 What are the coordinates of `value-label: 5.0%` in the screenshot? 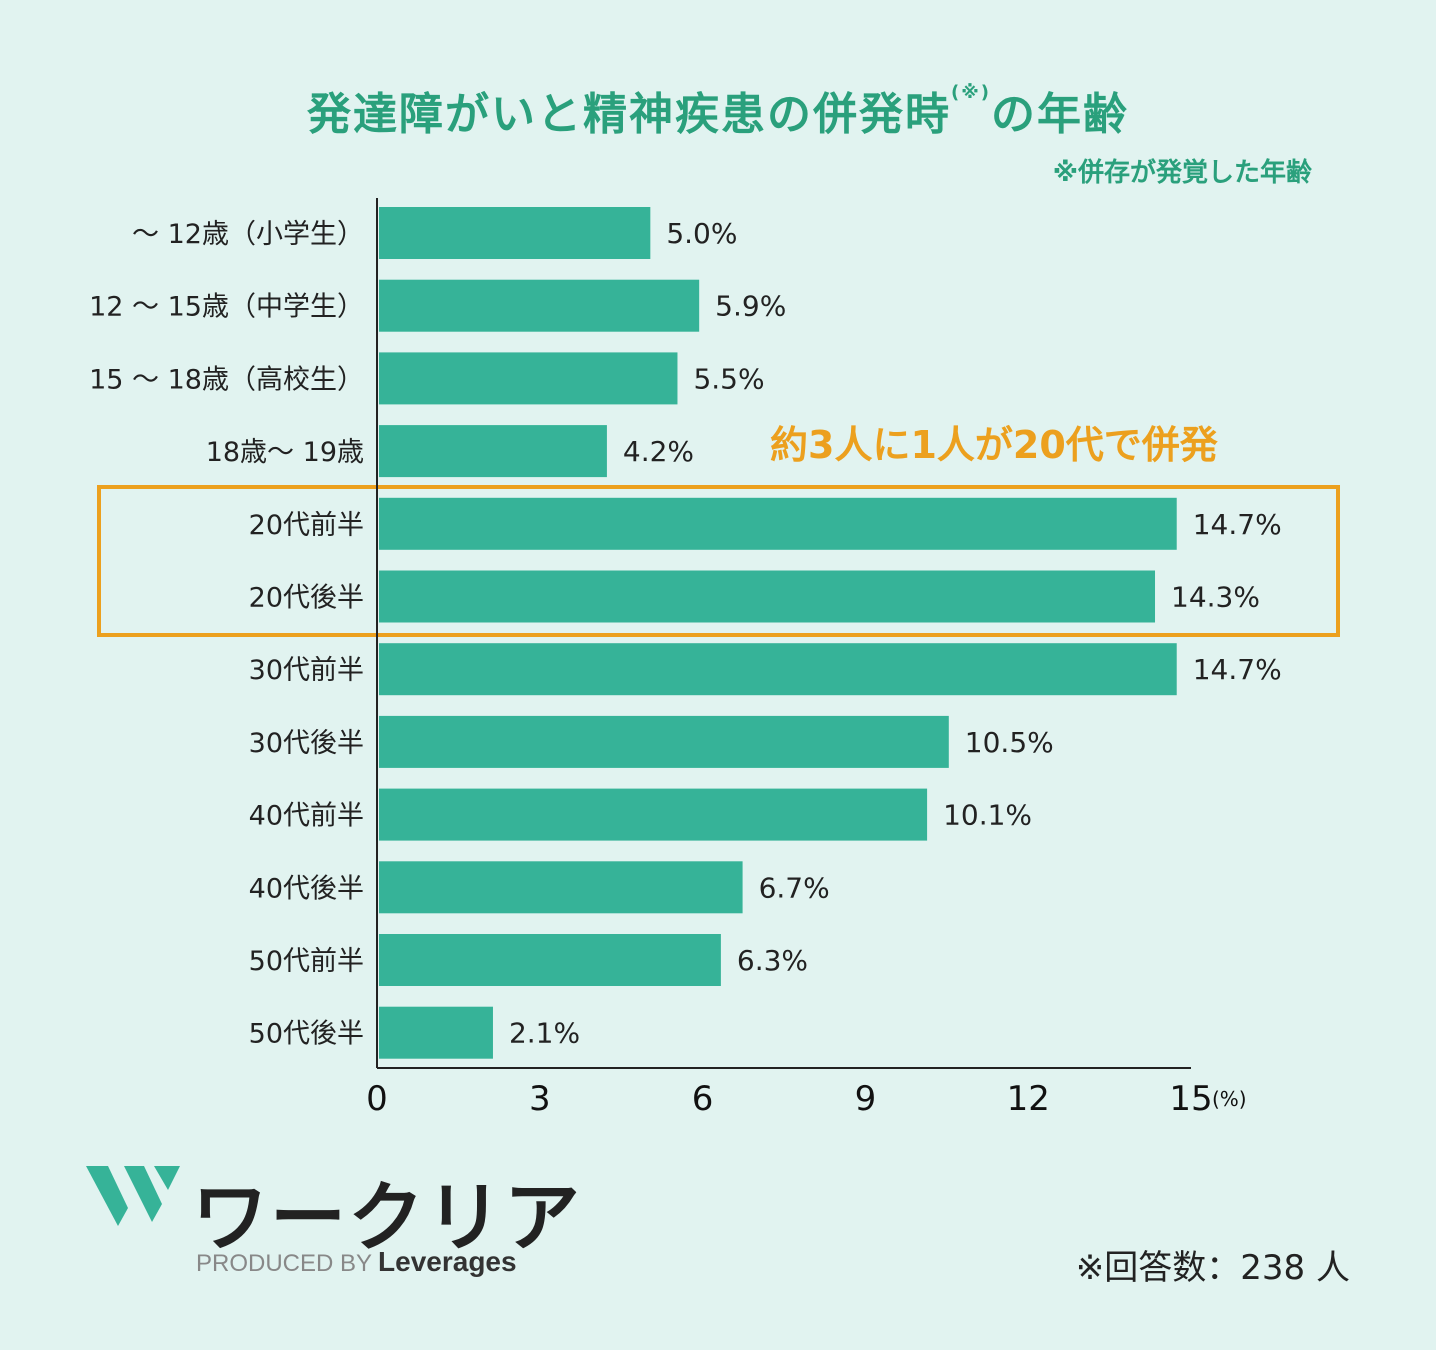 It's located at (701, 233).